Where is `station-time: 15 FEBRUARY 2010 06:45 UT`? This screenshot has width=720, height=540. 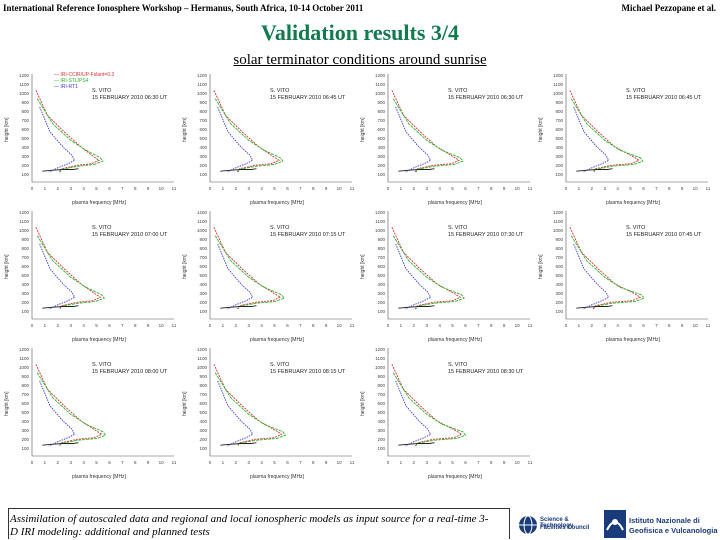 station-time: 15 FEBRUARY 2010 06:45 UT is located at coordinates (308, 98).